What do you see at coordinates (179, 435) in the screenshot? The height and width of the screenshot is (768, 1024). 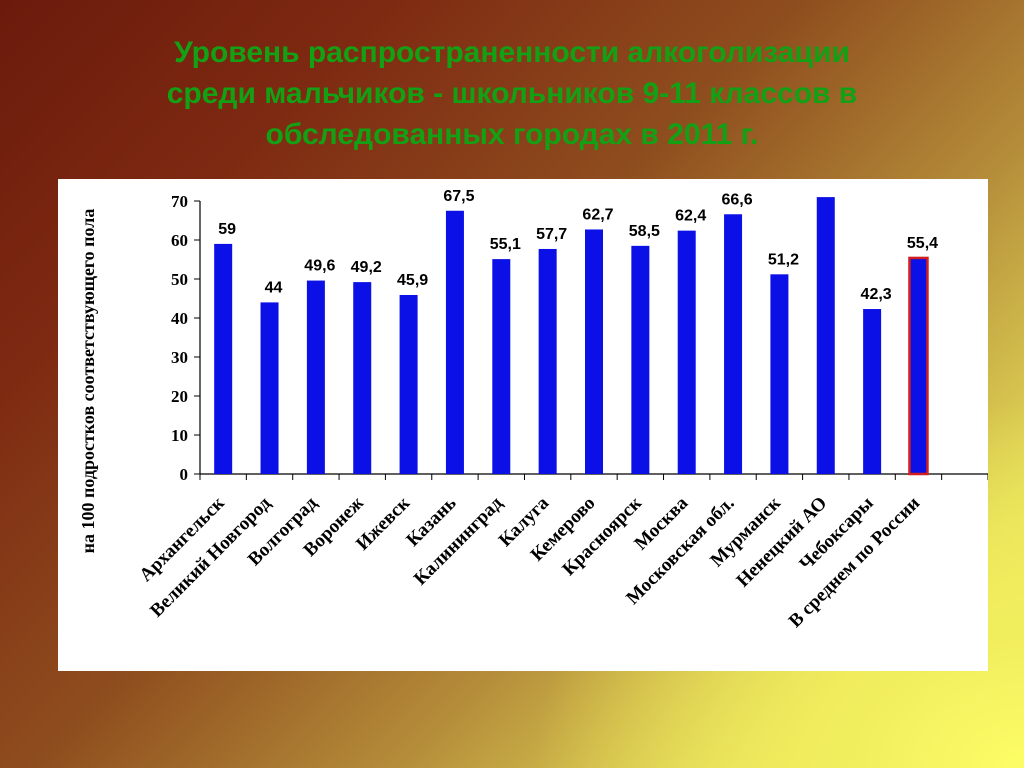 I see `y-tick-label: 10` at bounding box center [179, 435].